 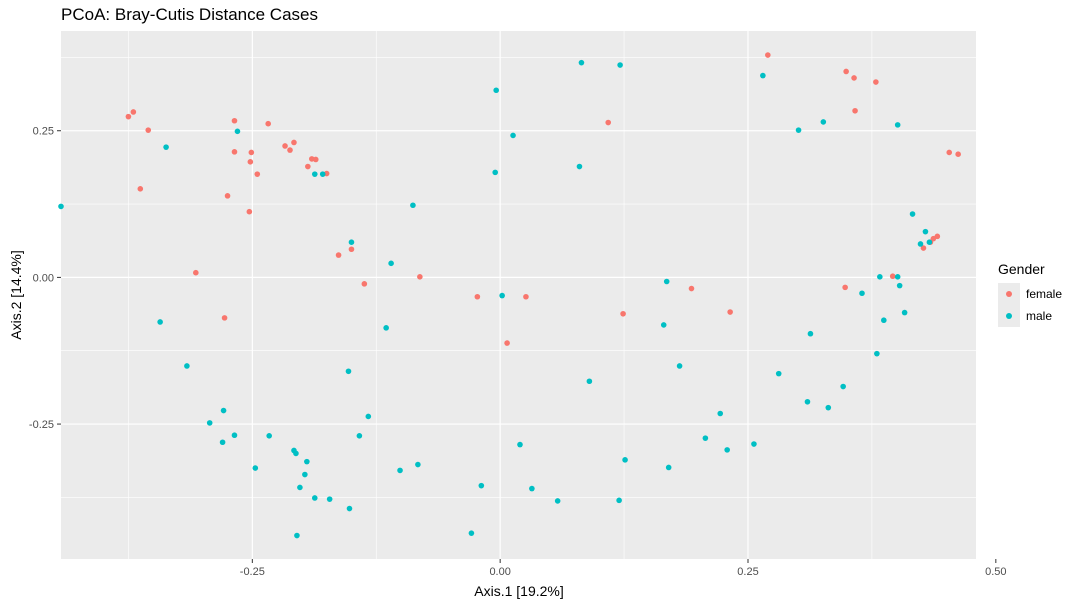 What do you see at coordinates (1009, 294) in the screenshot?
I see `legend-dot-female` at bounding box center [1009, 294].